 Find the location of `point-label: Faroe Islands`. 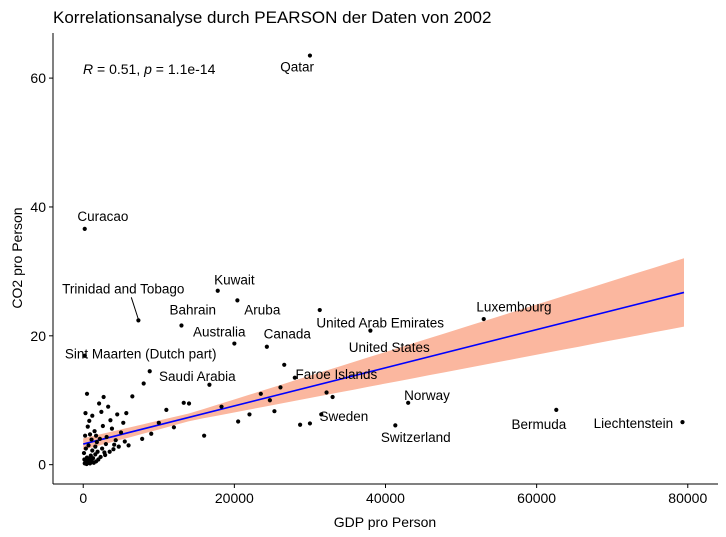

point-label: Faroe Islands is located at coordinates (336, 374).